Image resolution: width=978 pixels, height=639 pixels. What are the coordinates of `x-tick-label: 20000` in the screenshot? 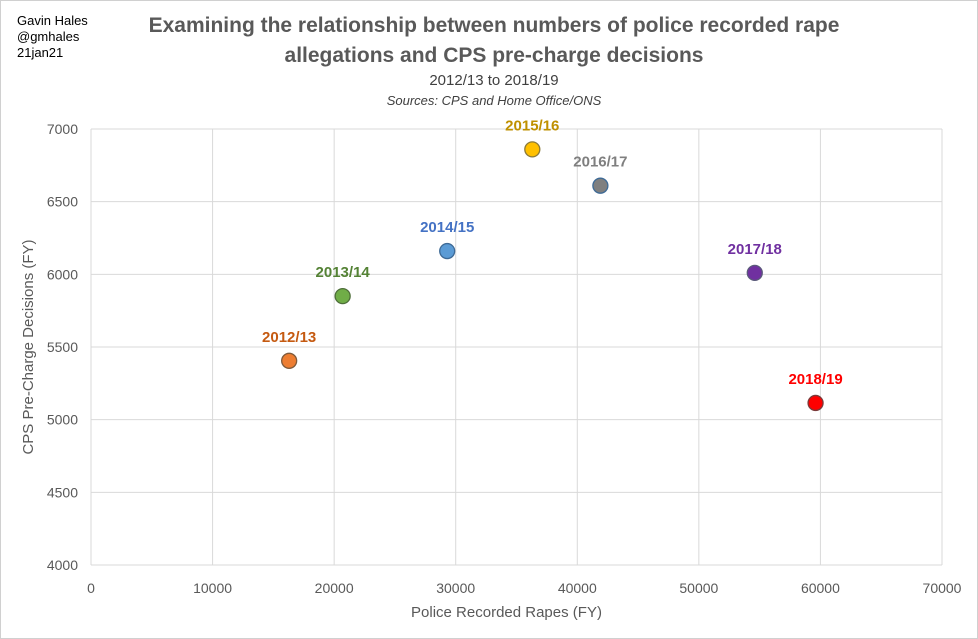 It's located at (334, 588).